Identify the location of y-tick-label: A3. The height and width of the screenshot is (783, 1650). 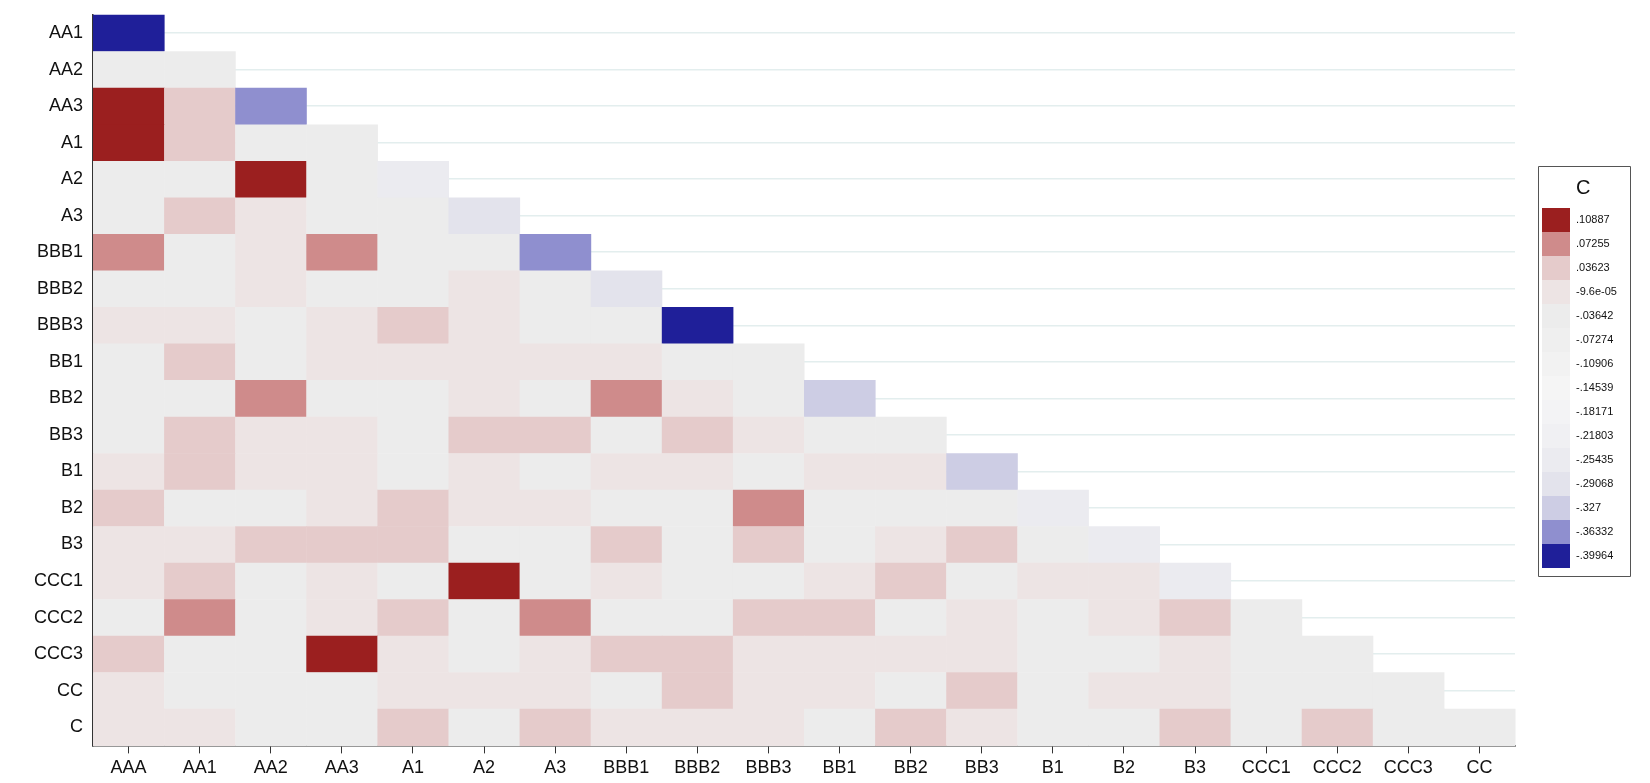
(72, 214).